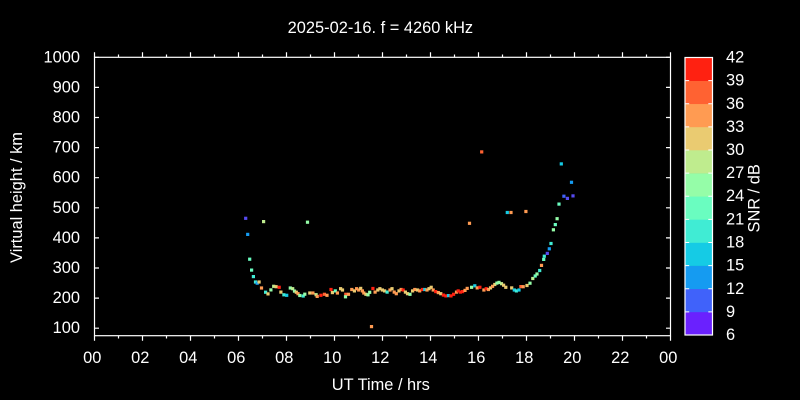 The width and height of the screenshot is (800, 400). Describe the element at coordinates (730, 312) in the screenshot. I see `svg-text: 9` at that location.